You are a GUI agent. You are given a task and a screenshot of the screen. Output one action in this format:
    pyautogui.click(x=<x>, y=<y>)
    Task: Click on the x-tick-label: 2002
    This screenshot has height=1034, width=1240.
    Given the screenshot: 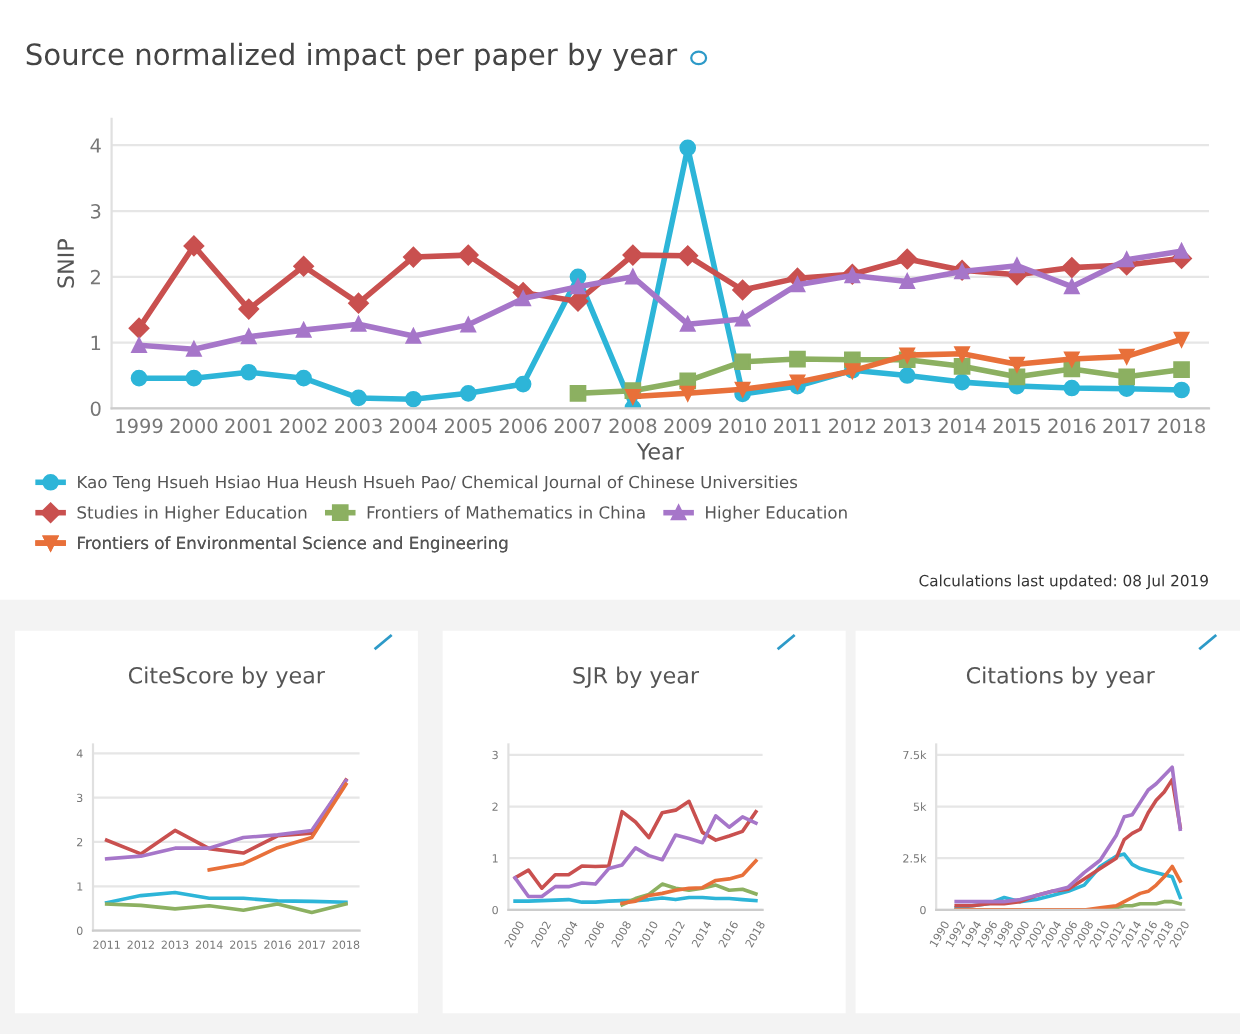 What is the action you would take?
    pyautogui.click(x=303, y=426)
    